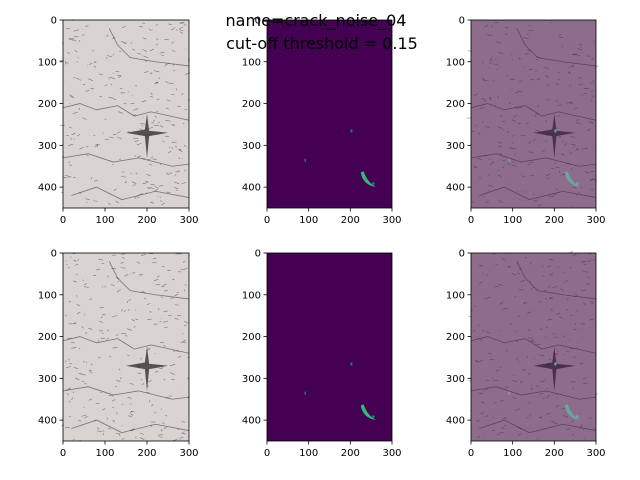 This screenshot has width=640, height=480. I want to click on y-tick-label: 200, so click(455, 337).